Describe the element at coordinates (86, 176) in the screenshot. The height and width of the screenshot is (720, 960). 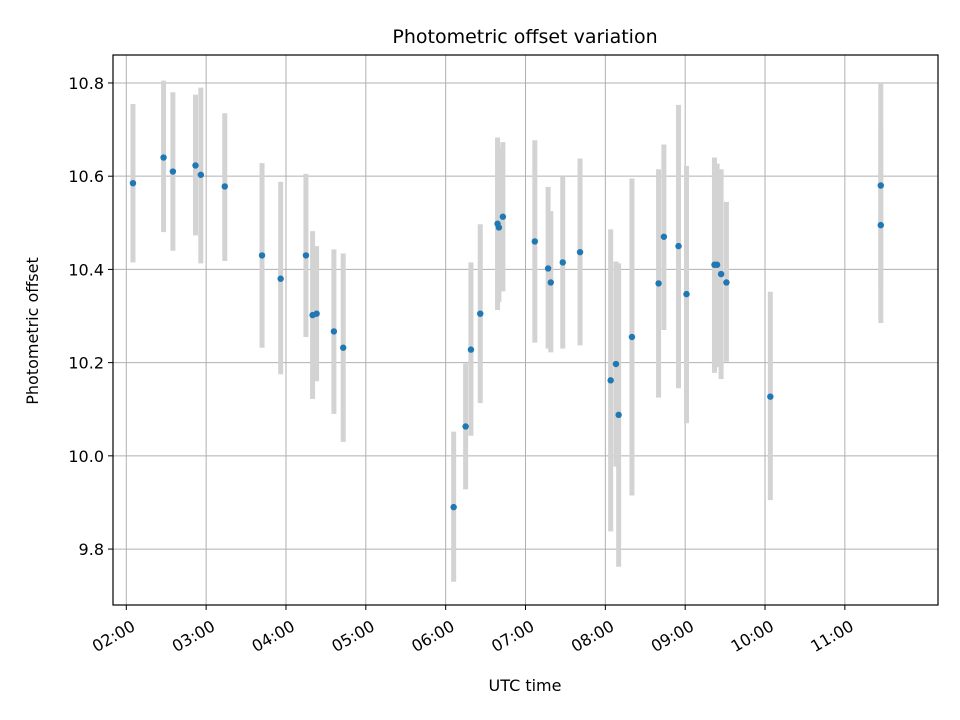
I see `y-tick-label: 10.6` at that location.